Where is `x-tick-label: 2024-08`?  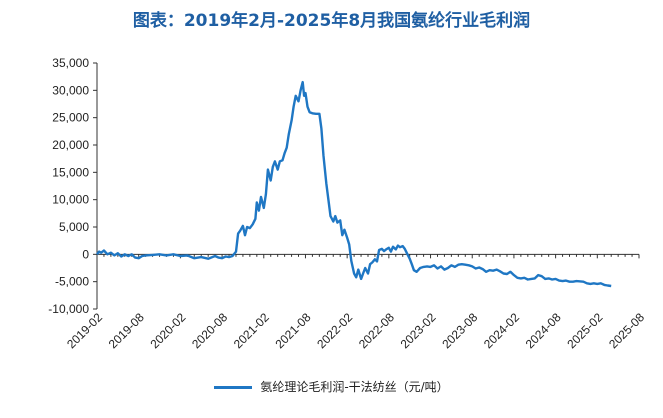 x-tick-label: 2024-08 is located at coordinates (543, 330).